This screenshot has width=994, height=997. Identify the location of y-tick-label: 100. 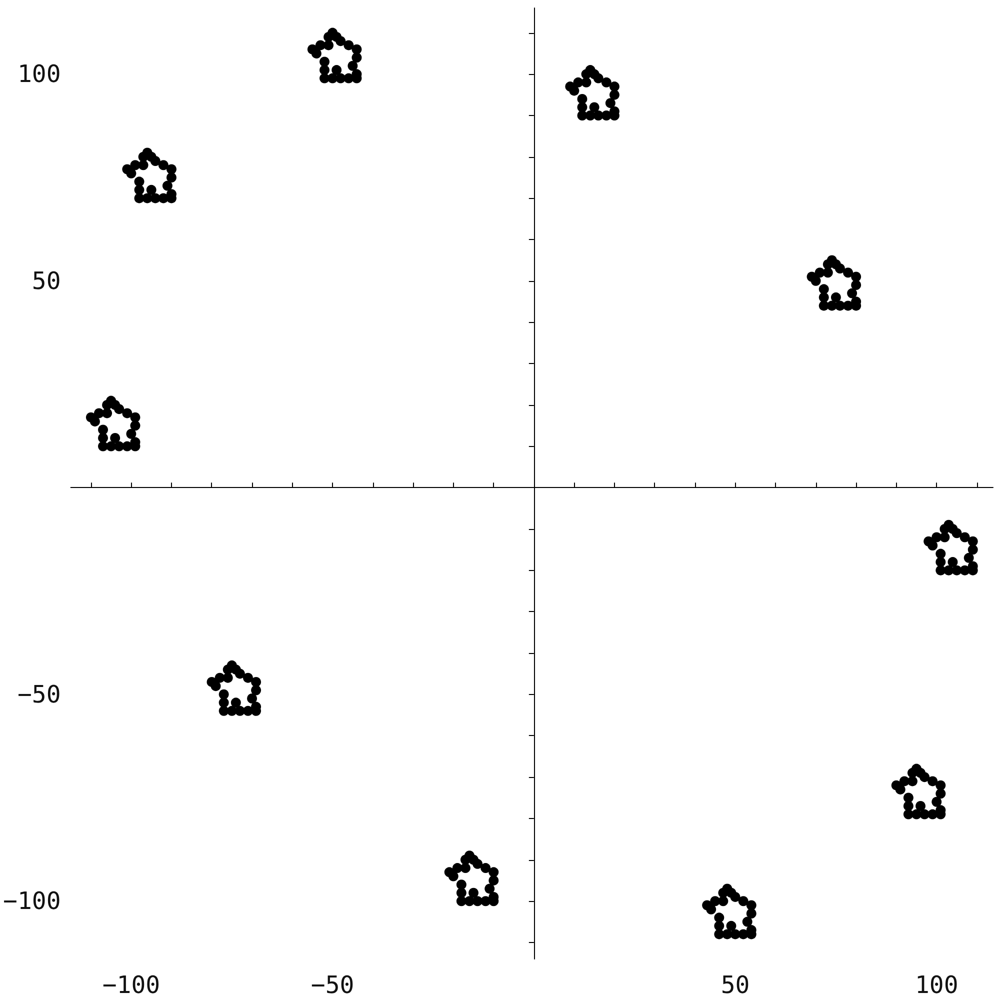
(39, 74).